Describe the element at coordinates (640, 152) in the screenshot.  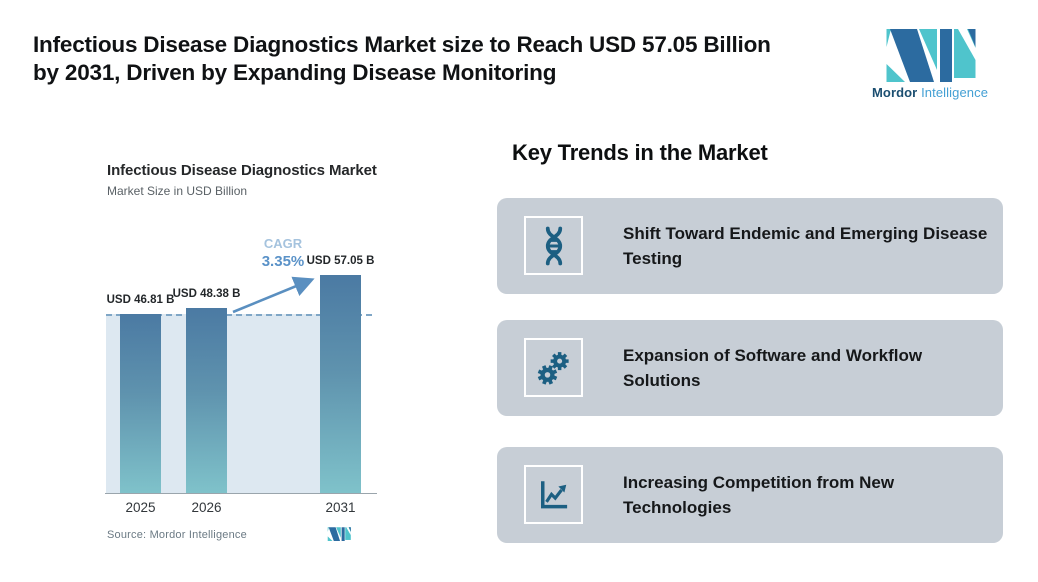
I see `trends-heading: Key Trends in the Market` at that location.